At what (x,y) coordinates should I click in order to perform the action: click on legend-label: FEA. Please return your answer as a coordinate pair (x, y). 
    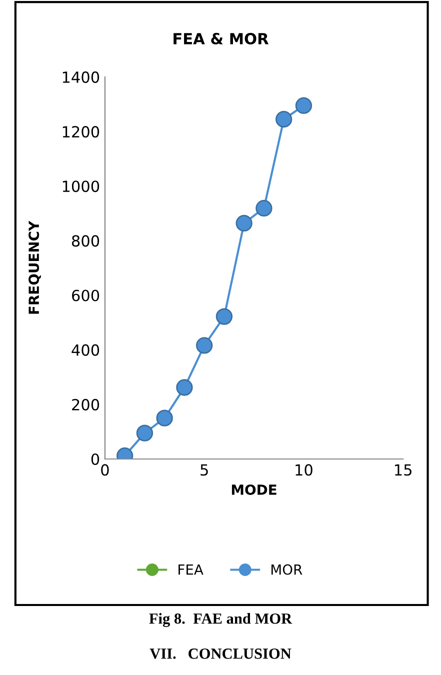
    Looking at the image, I should click on (191, 569).